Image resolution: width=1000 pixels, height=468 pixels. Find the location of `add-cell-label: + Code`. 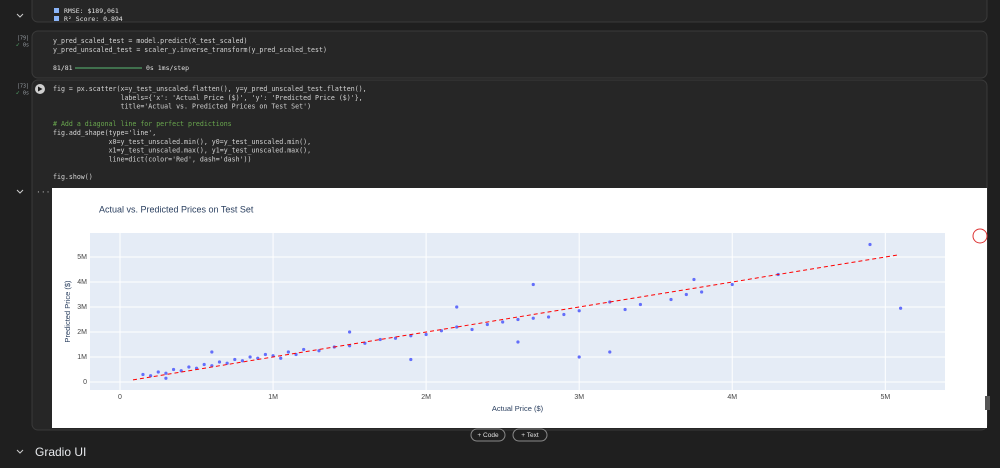

add-cell-label: + Code is located at coordinates (488, 435).